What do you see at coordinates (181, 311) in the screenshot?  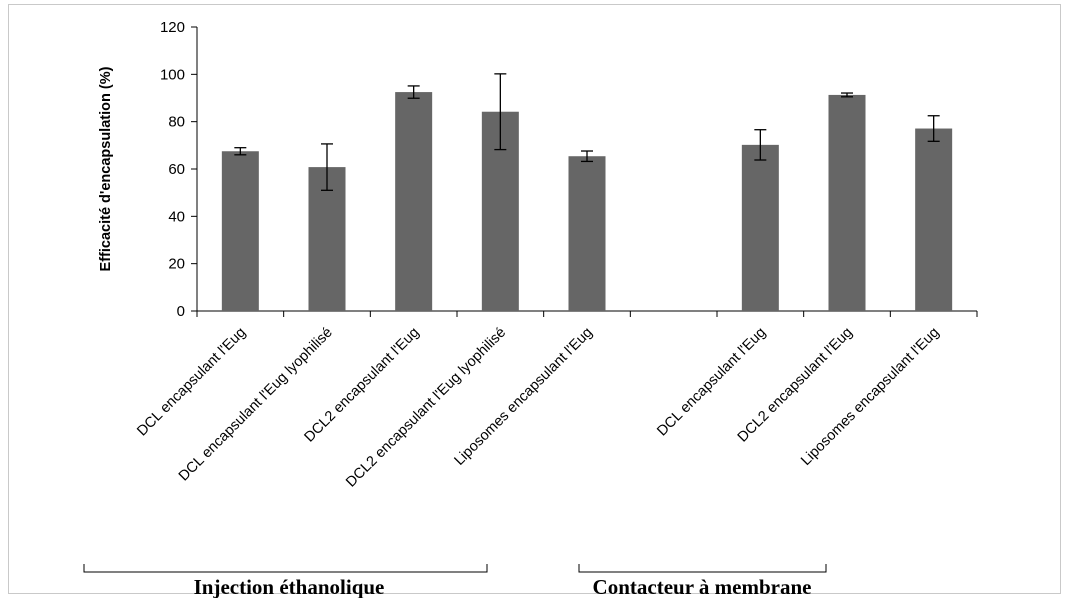 I see `y-tick-label: 0` at bounding box center [181, 311].